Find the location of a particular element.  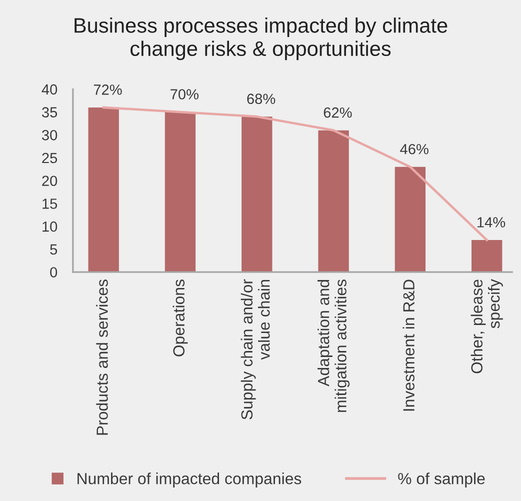

x-tick-label: Products and services is located at coordinates (102, 357).